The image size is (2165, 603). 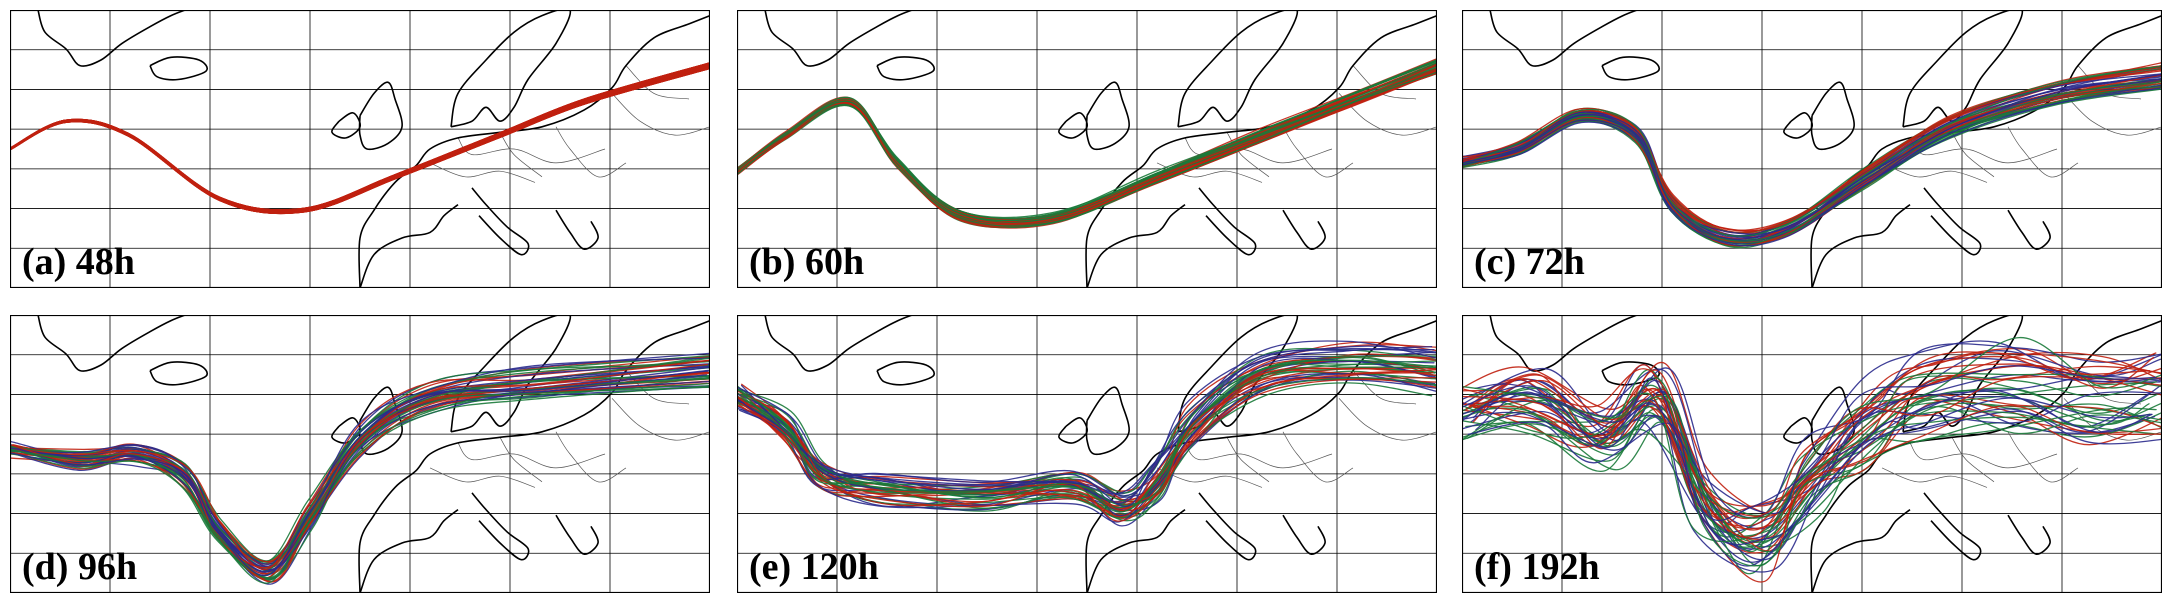 I want to click on panel-b: (b) 60h, so click(x=1087, y=149).